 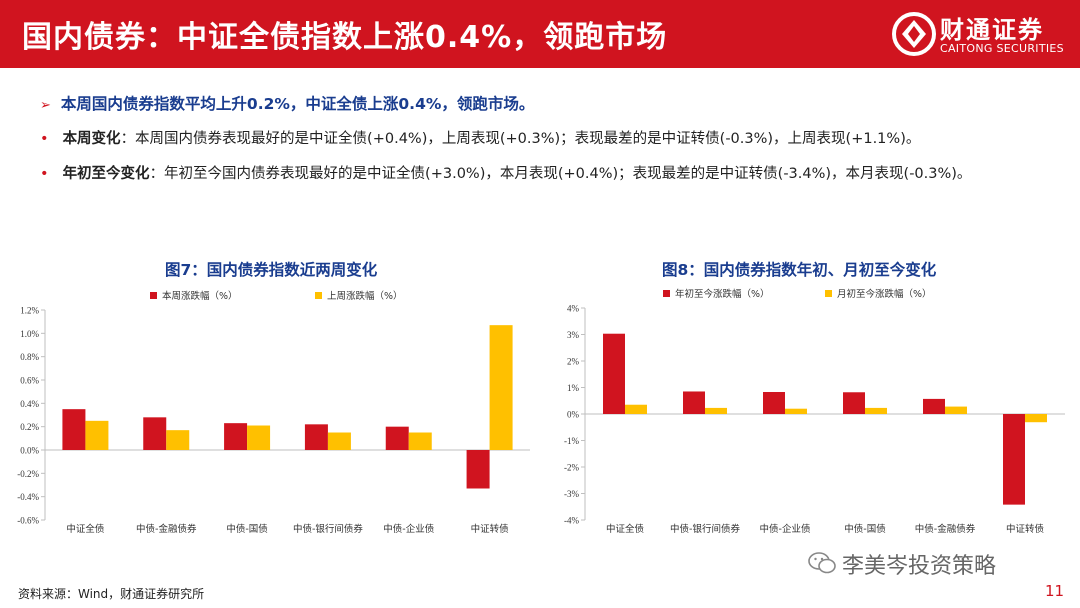 I want to click on logo-chinese-text: 财通证券, so click(x=992, y=30).